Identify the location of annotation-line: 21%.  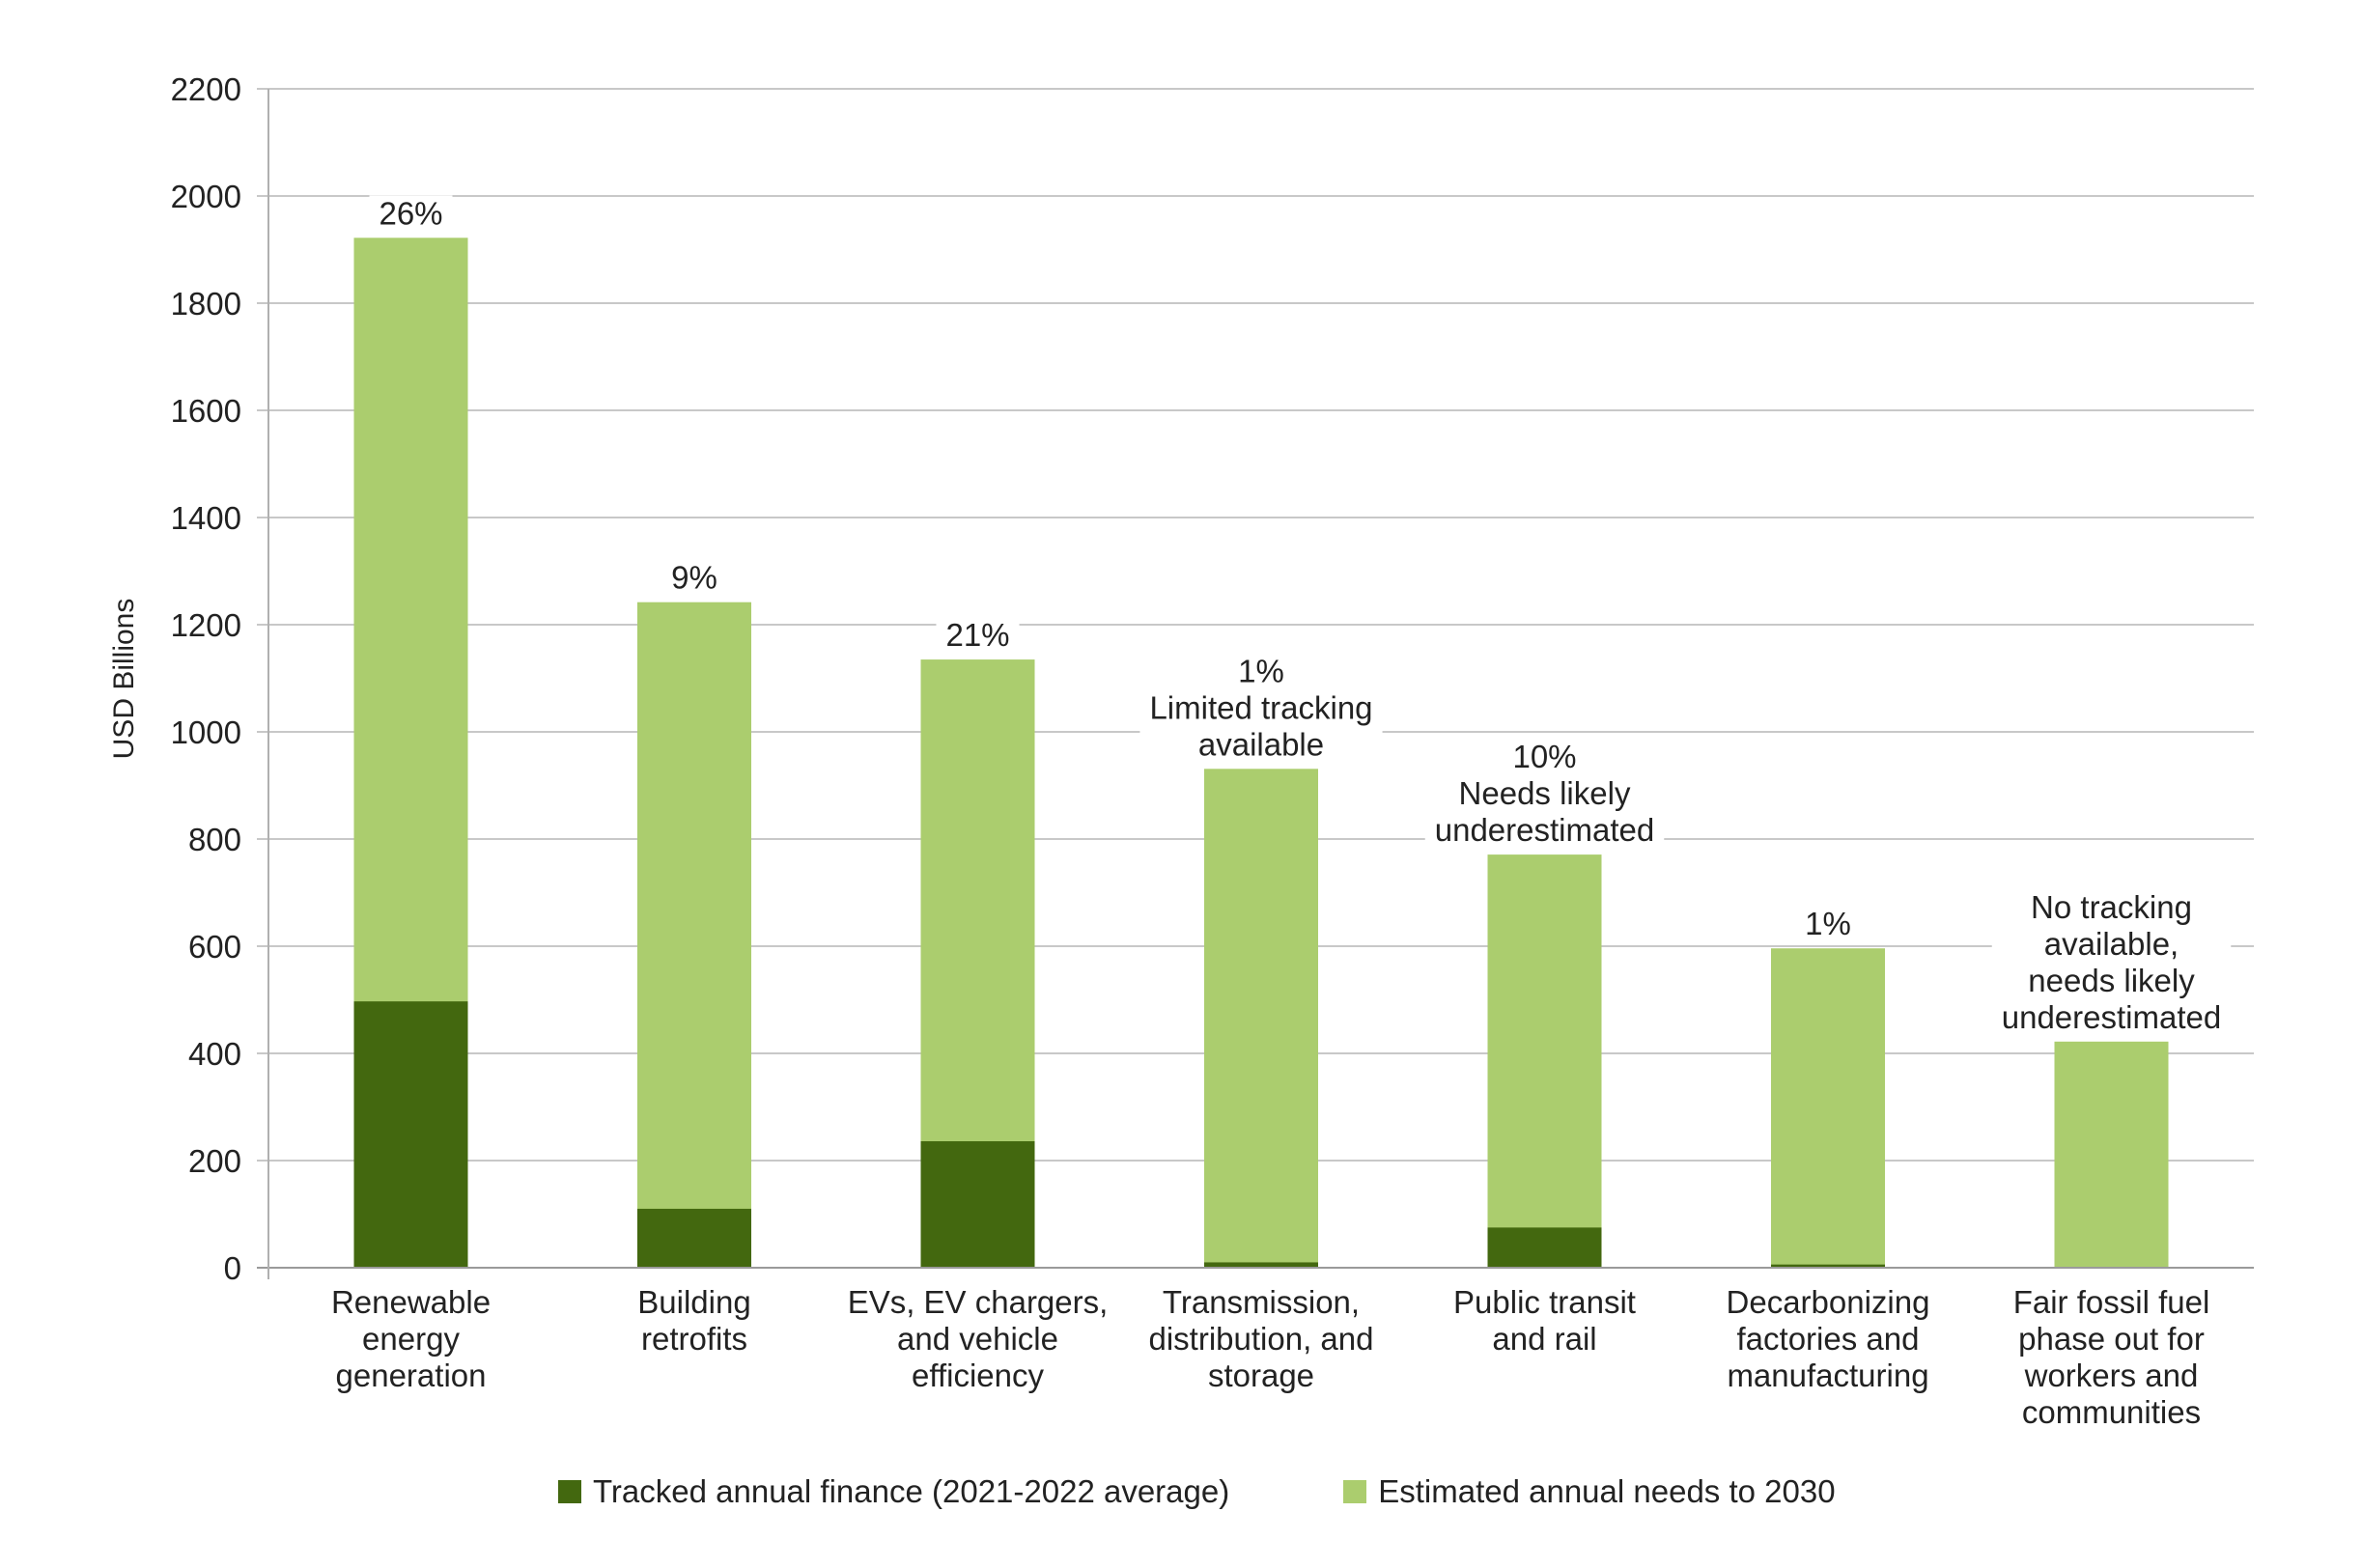
(977, 635).